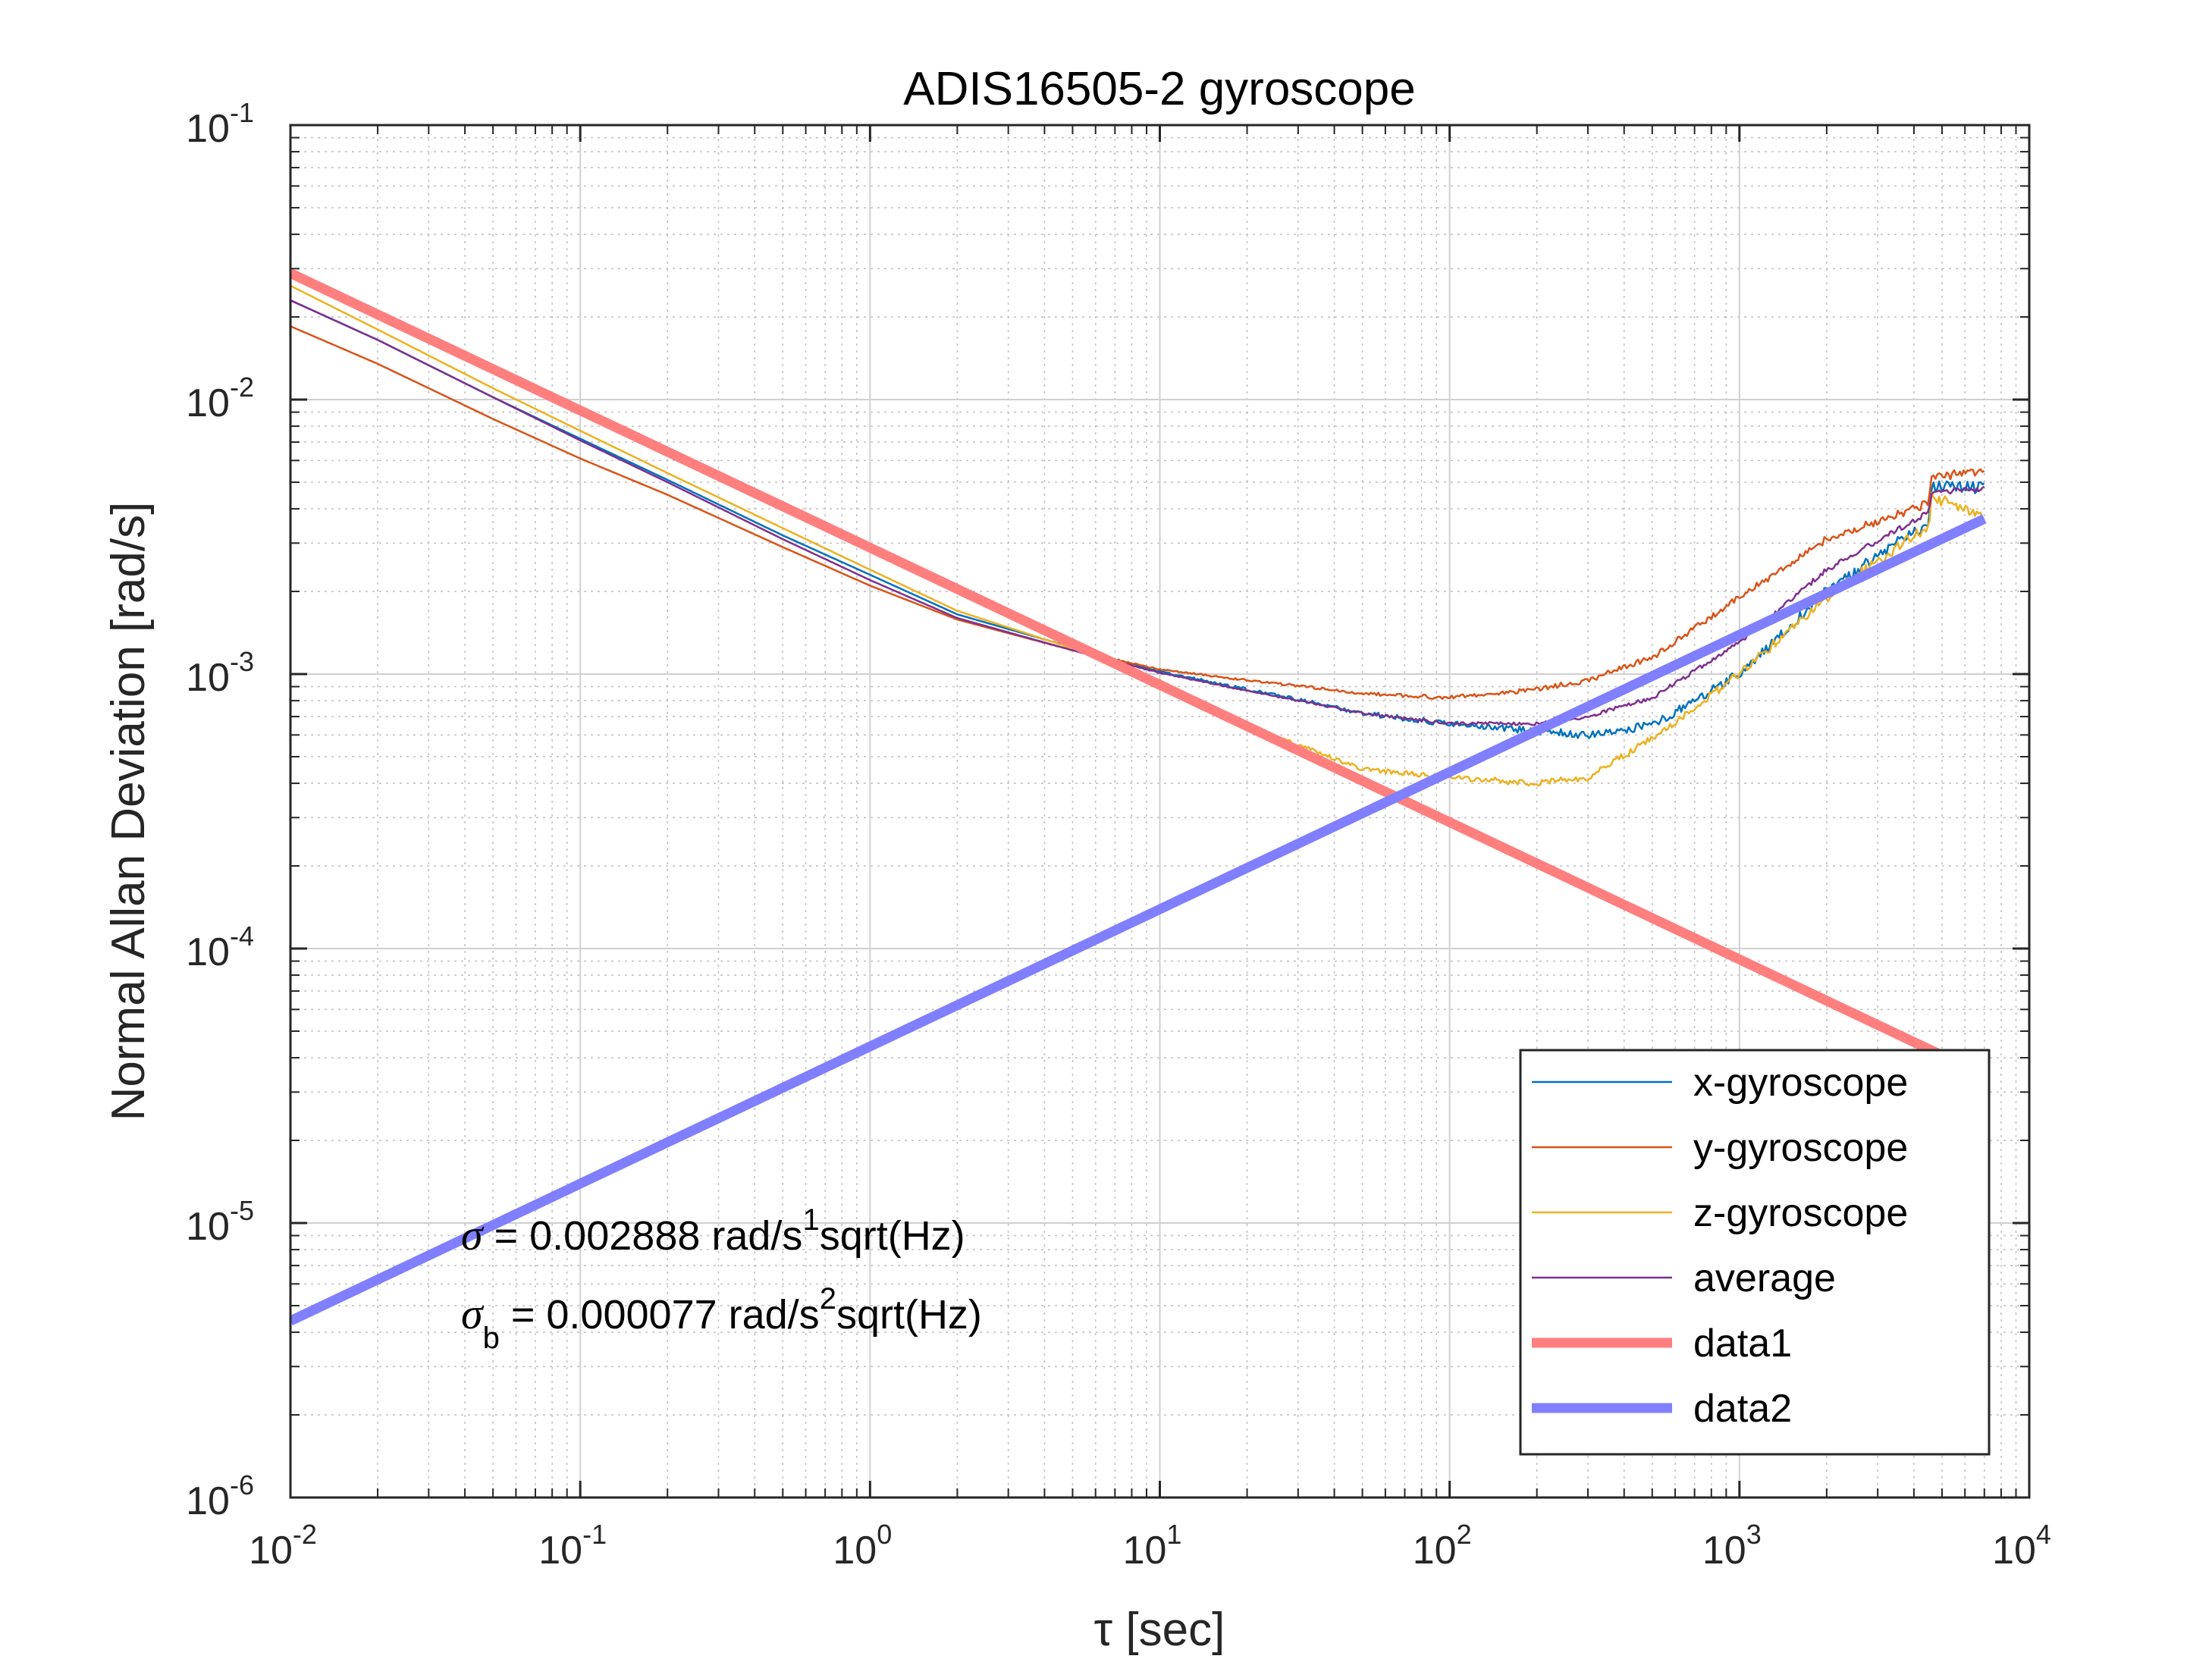 The image size is (2212, 1659). What do you see at coordinates (713, 1231) in the screenshot?
I see `annotation-sigma: σ = 0.002888 rad/s1sqrt(Hz)` at bounding box center [713, 1231].